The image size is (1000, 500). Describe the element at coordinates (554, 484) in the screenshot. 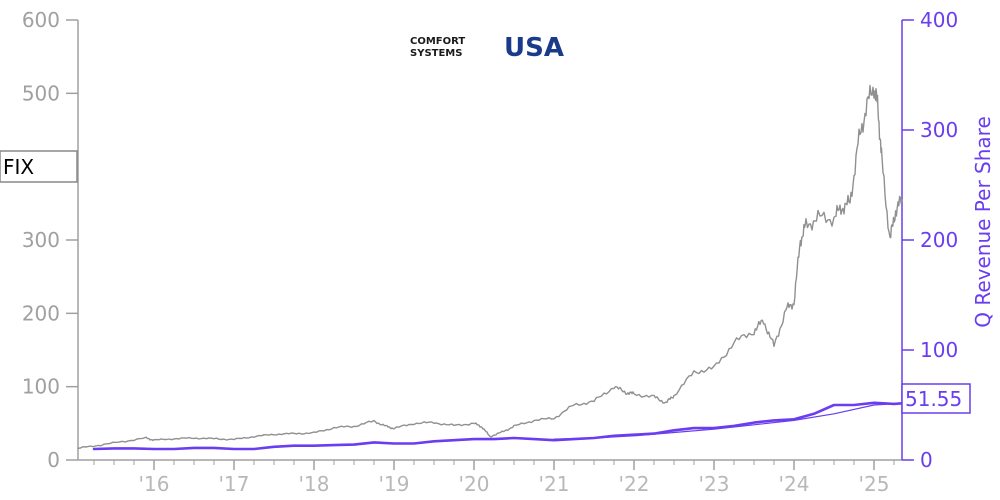

I see `x-tick-label: '21` at that location.